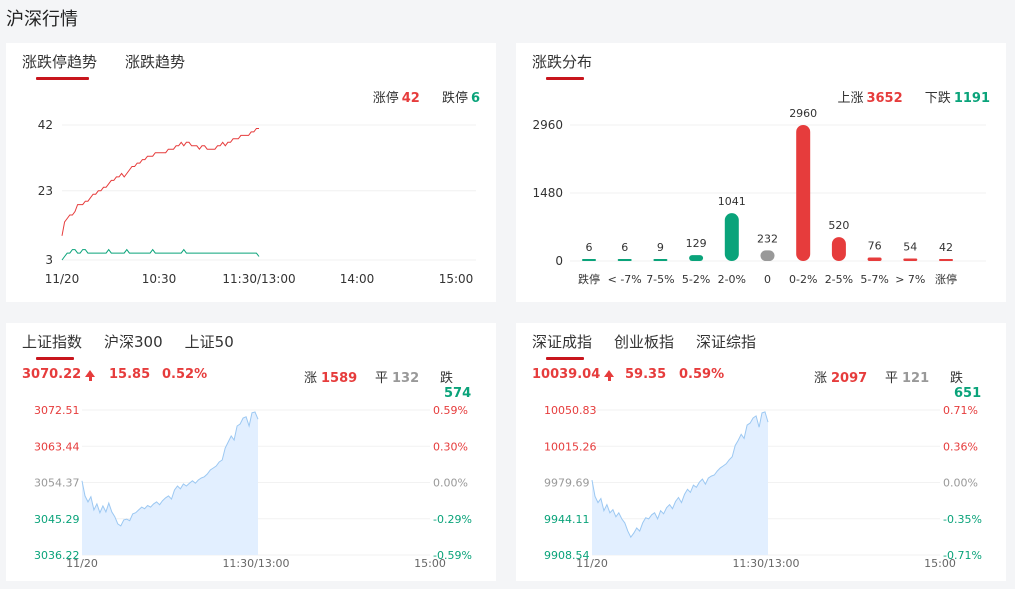 This screenshot has height=589, width=1015. I want to click on category-label: 0, so click(767, 279).